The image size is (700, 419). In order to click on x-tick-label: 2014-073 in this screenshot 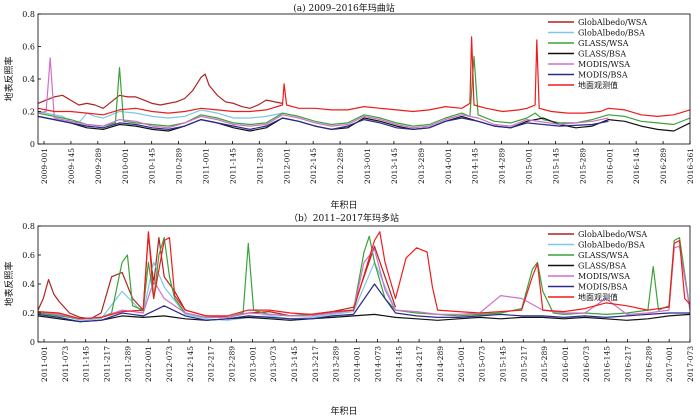, I will do `click(377, 364)`.